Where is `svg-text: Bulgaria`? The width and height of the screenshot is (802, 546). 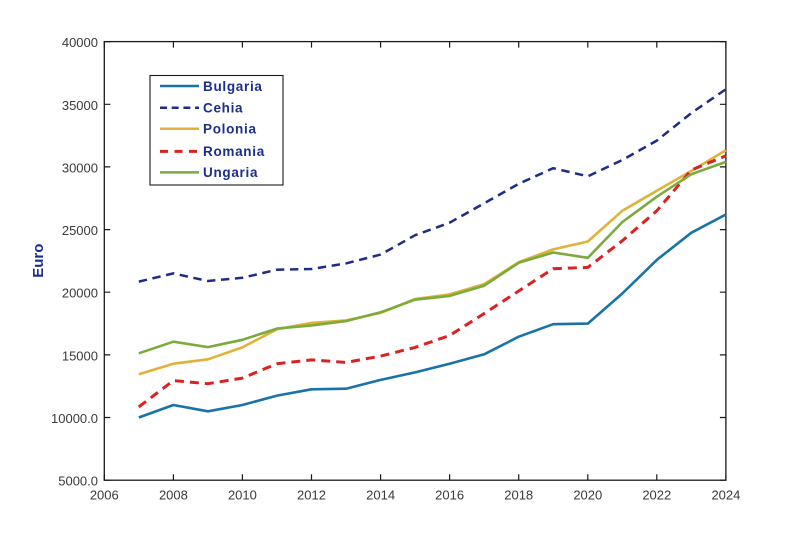 svg-text: Bulgaria is located at coordinates (233, 86).